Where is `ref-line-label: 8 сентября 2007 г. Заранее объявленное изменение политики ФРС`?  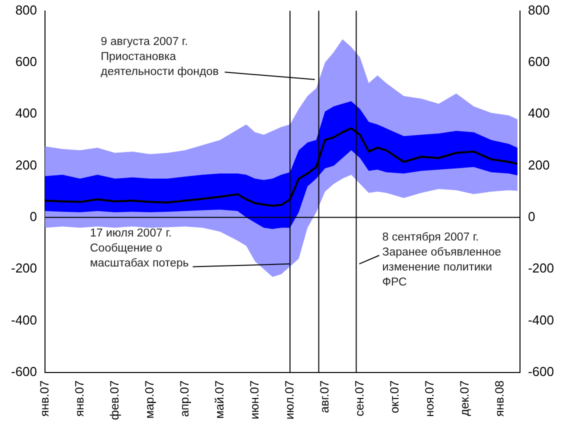
ref-line-label: 8 сентября 2007 г. Заранее объявленное изменение политики ФРС is located at coordinates (442, 259).